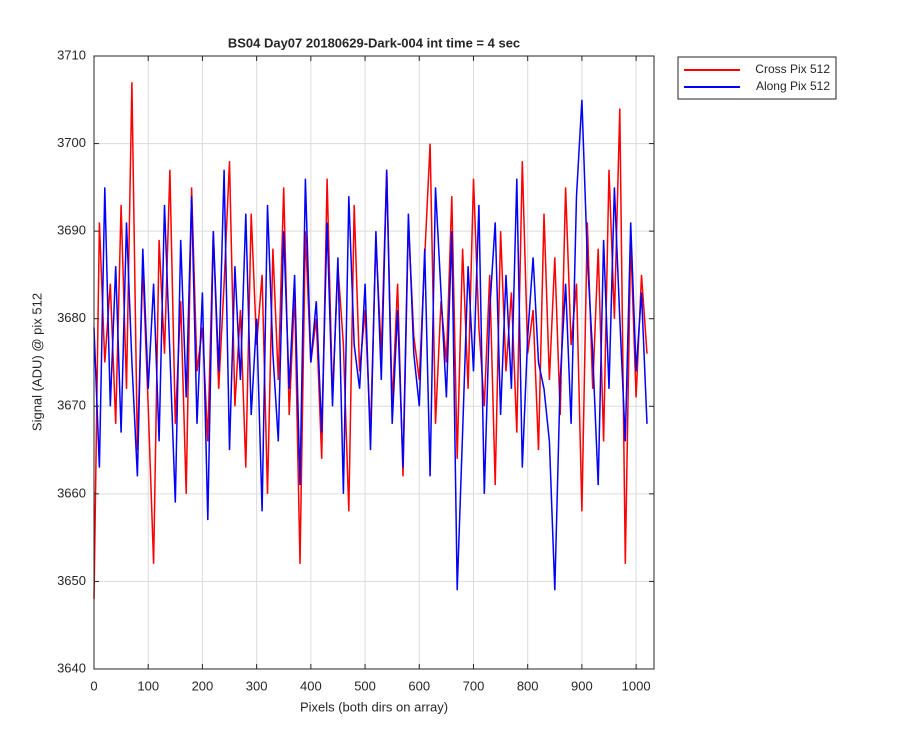 This screenshot has width=900, height=755. What do you see at coordinates (71, 405) in the screenshot?
I see `y-tick-label: 3670` at bounding box center [71, 405].